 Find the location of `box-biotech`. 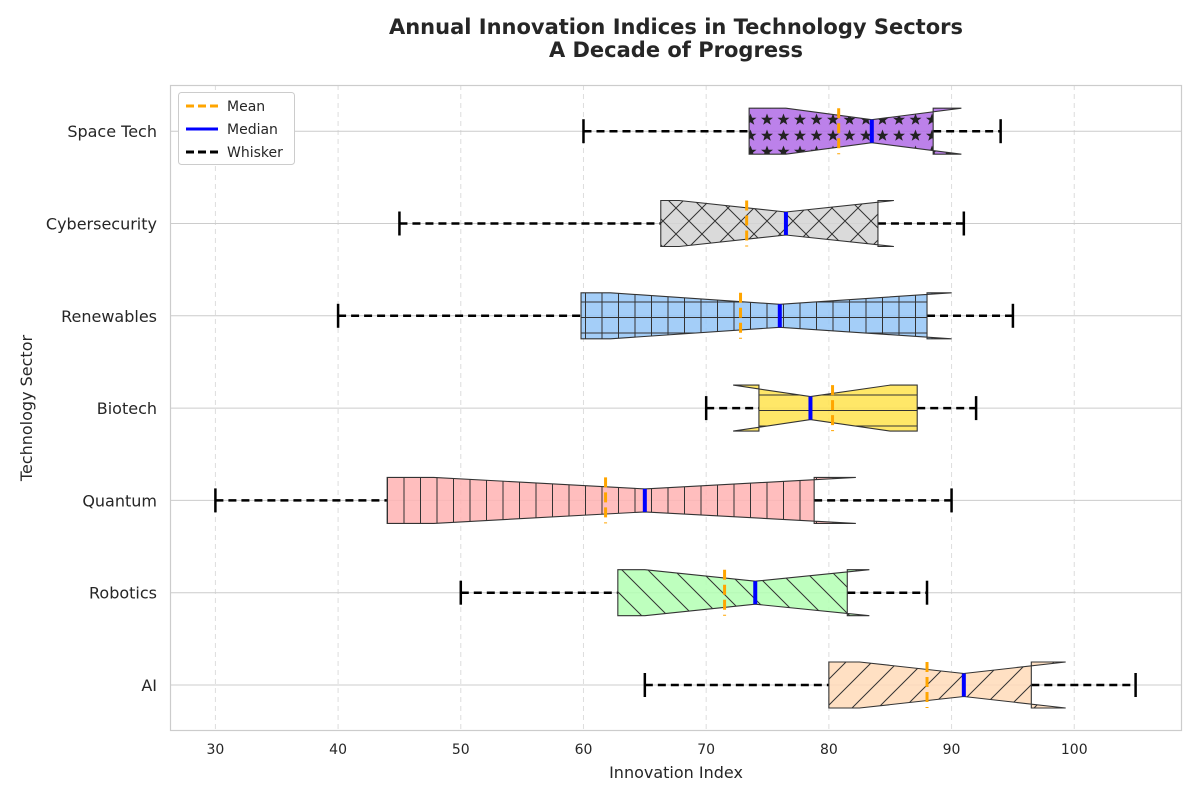

box-biotech is located at coordinates (841, 408).